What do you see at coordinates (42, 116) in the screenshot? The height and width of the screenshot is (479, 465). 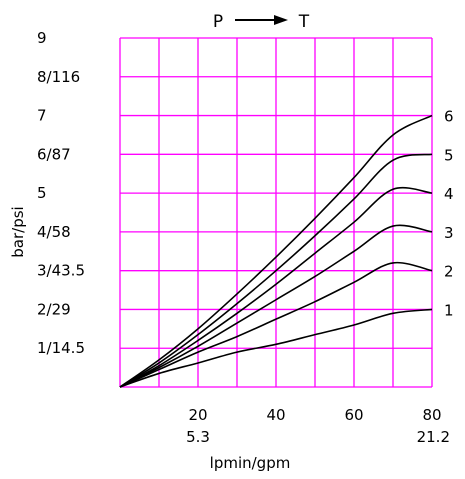 I see `y-tick-label: 7` at bounding box center [42, 116].